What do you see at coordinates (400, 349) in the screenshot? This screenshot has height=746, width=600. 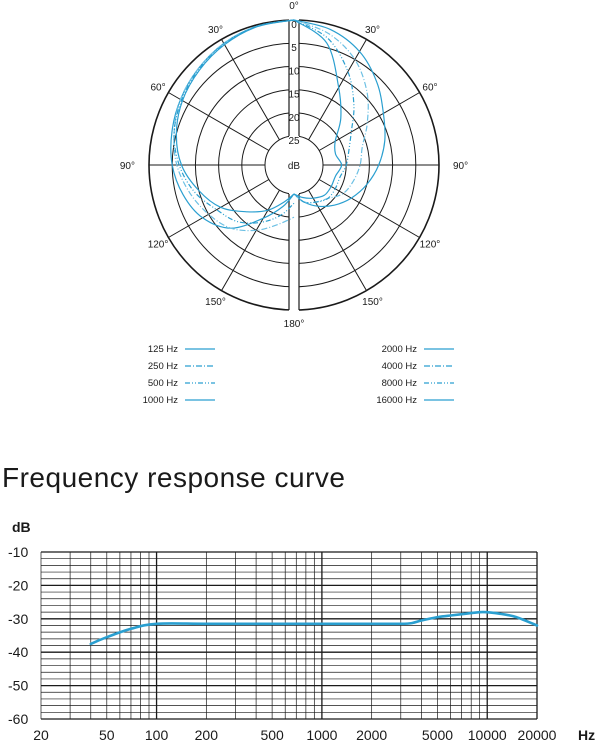 I see `legend-label: 2000 Hz` at bounding box center [400, 349].